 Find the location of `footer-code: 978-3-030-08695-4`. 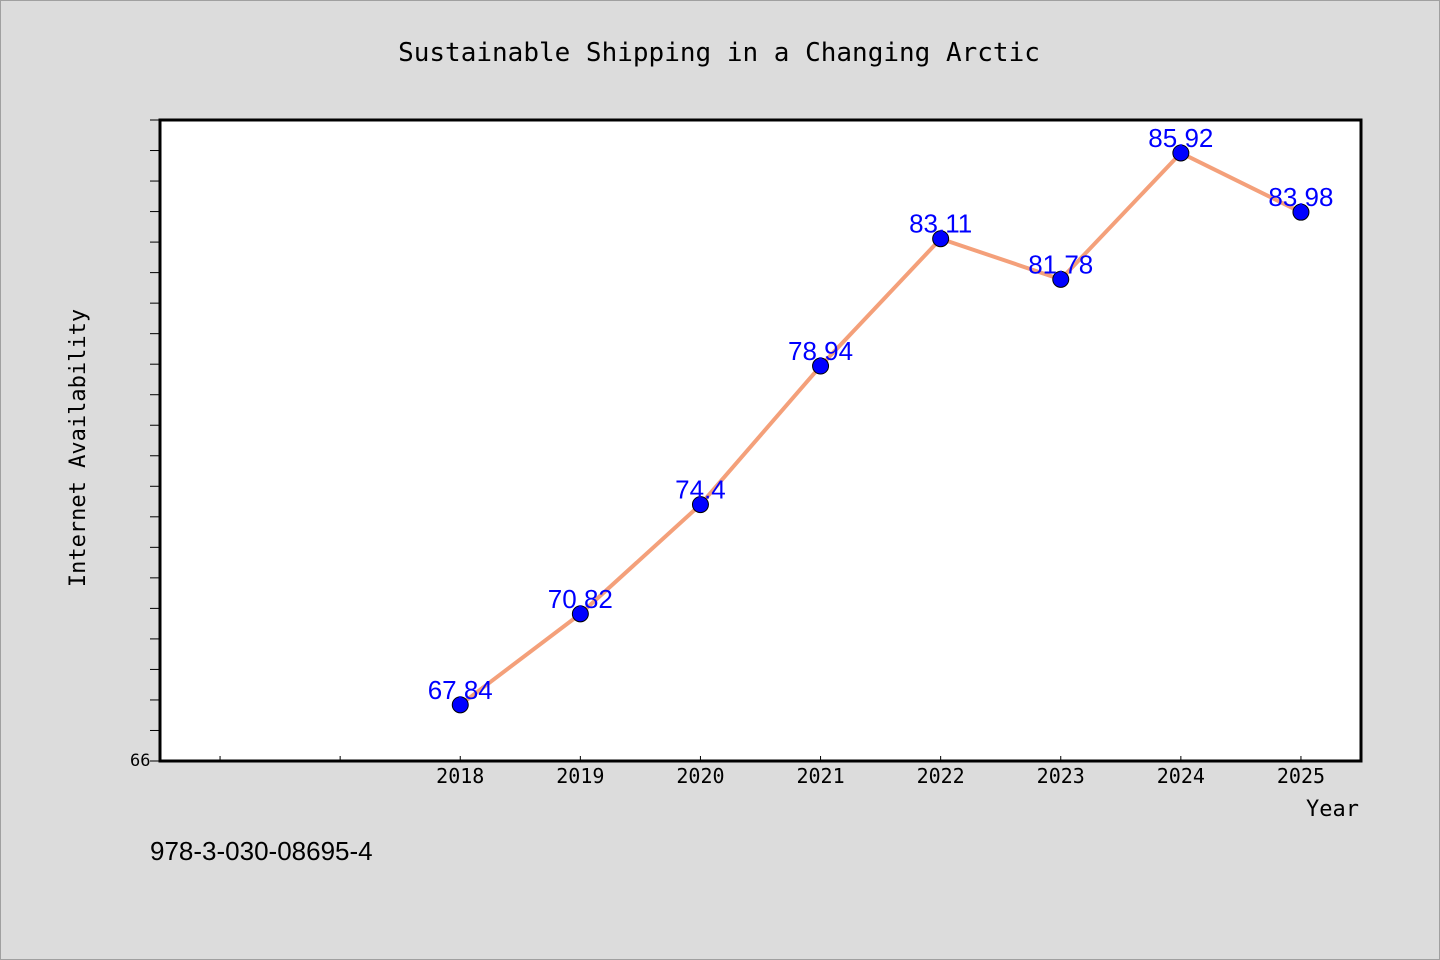

footer-code: 978-3-030-08695-4 is located at coordinates (261, 851).